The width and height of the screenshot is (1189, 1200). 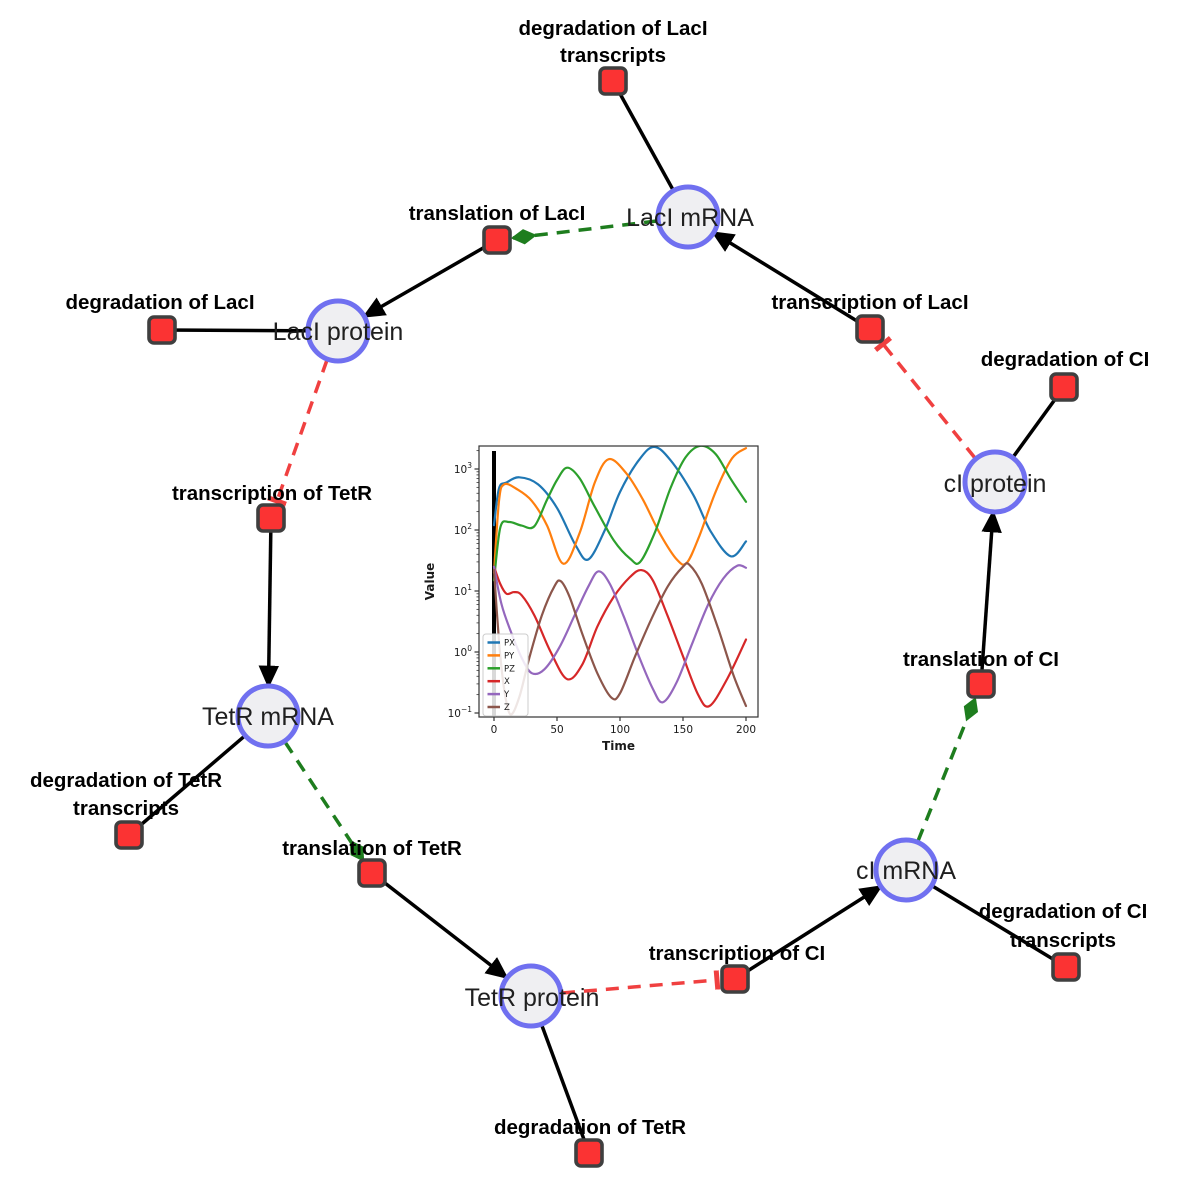 I want to click on y-tick-label: 10³, so click(x=463, y=468).